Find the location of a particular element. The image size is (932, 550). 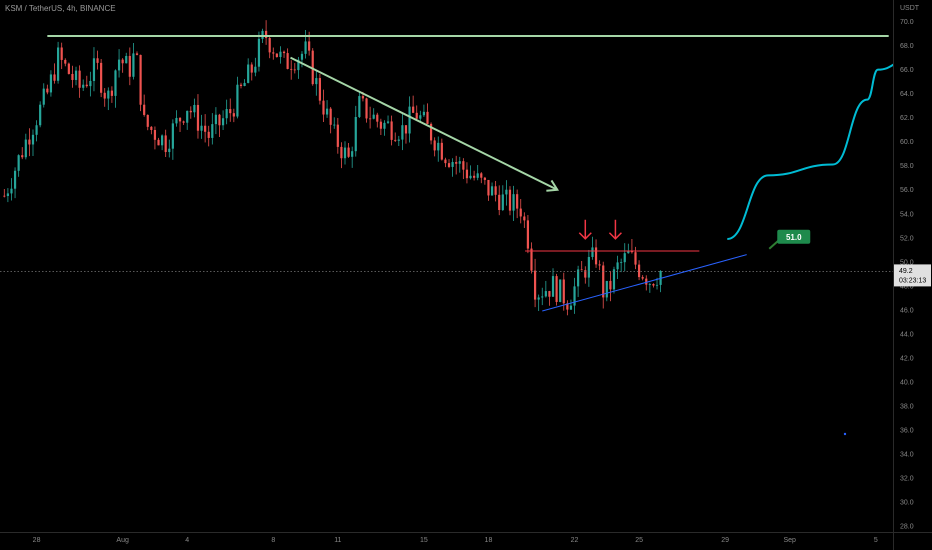

y-tick-label: 50.0 is located at coordinates (907, 262).